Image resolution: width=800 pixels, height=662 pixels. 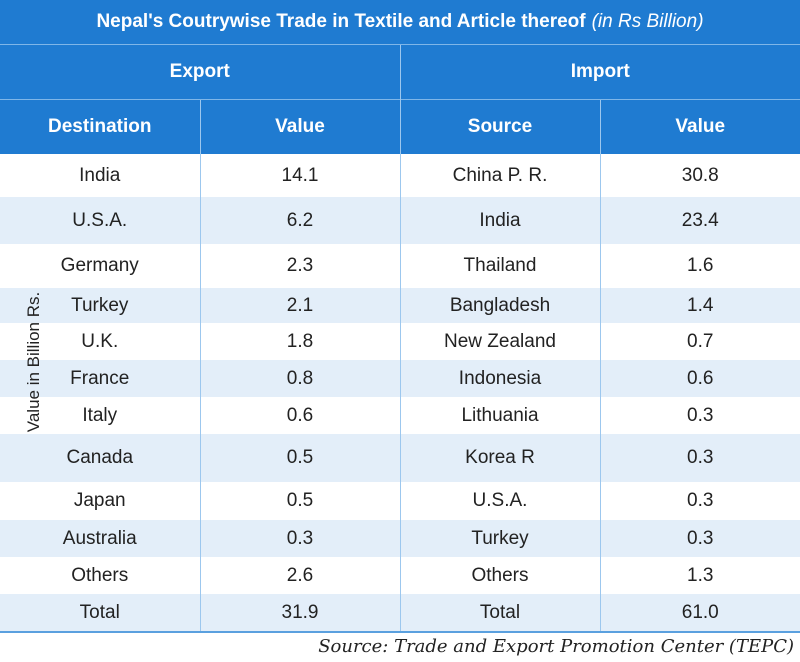 What do you see at coordinates (499, 538) in the screenshot?
I see `source-cell: Turkey` at bounding box center [499, 538].